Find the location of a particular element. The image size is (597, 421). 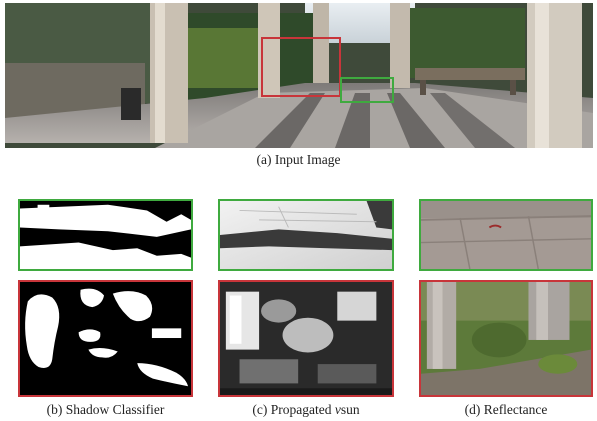

red-highlight-box is located at coordinates (301, 67).